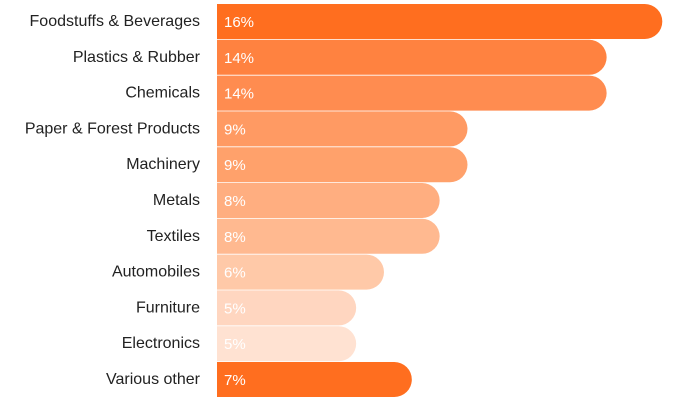 The image size is (688, 408). What do you see at coordinates (163, 164) in the screenshot?
I see `category-label-4: Machinery` at bounding box center [163, 164].